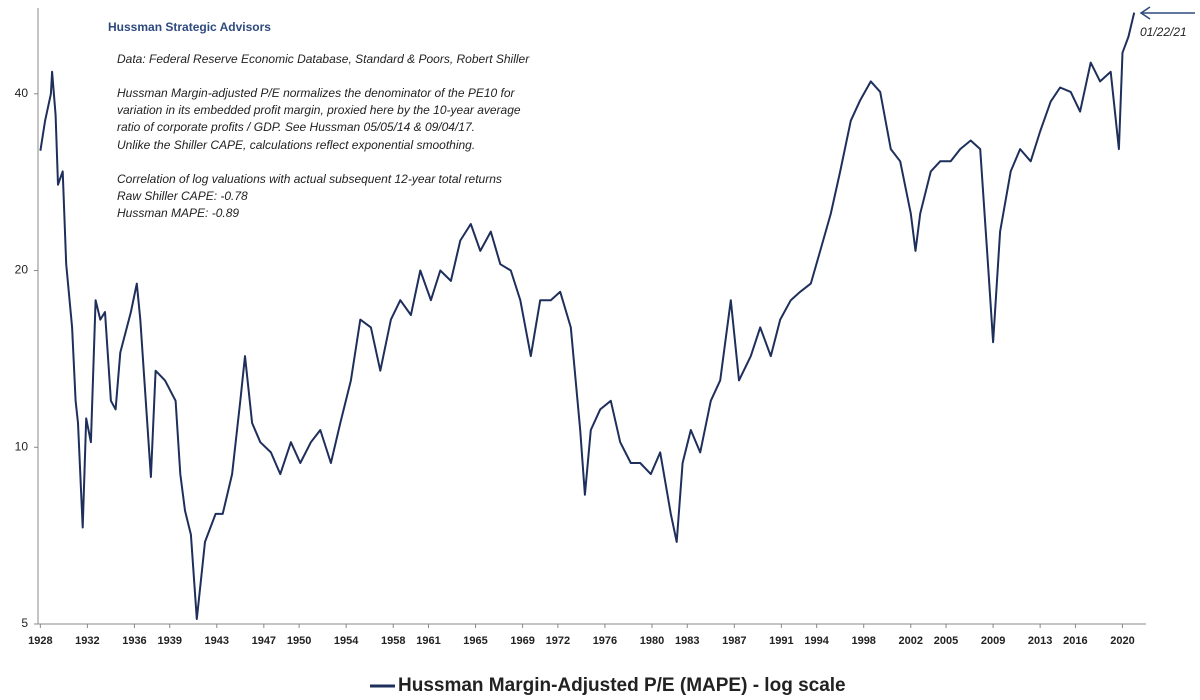  Describe the element at coordinates (40, 641) in the screenshot. I see `x-tick-label: 1928` at that location.